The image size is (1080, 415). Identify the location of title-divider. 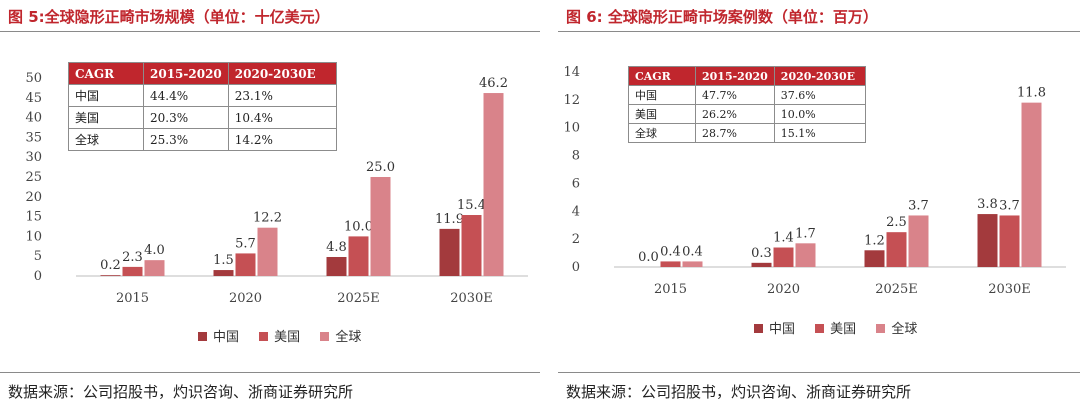
(270, 31).